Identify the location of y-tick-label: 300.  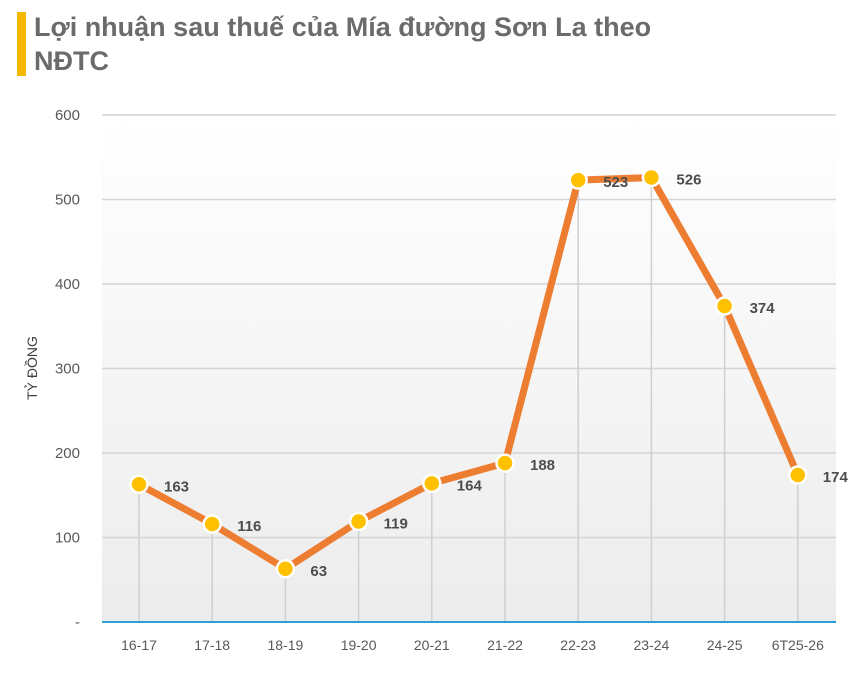
(67, 369).